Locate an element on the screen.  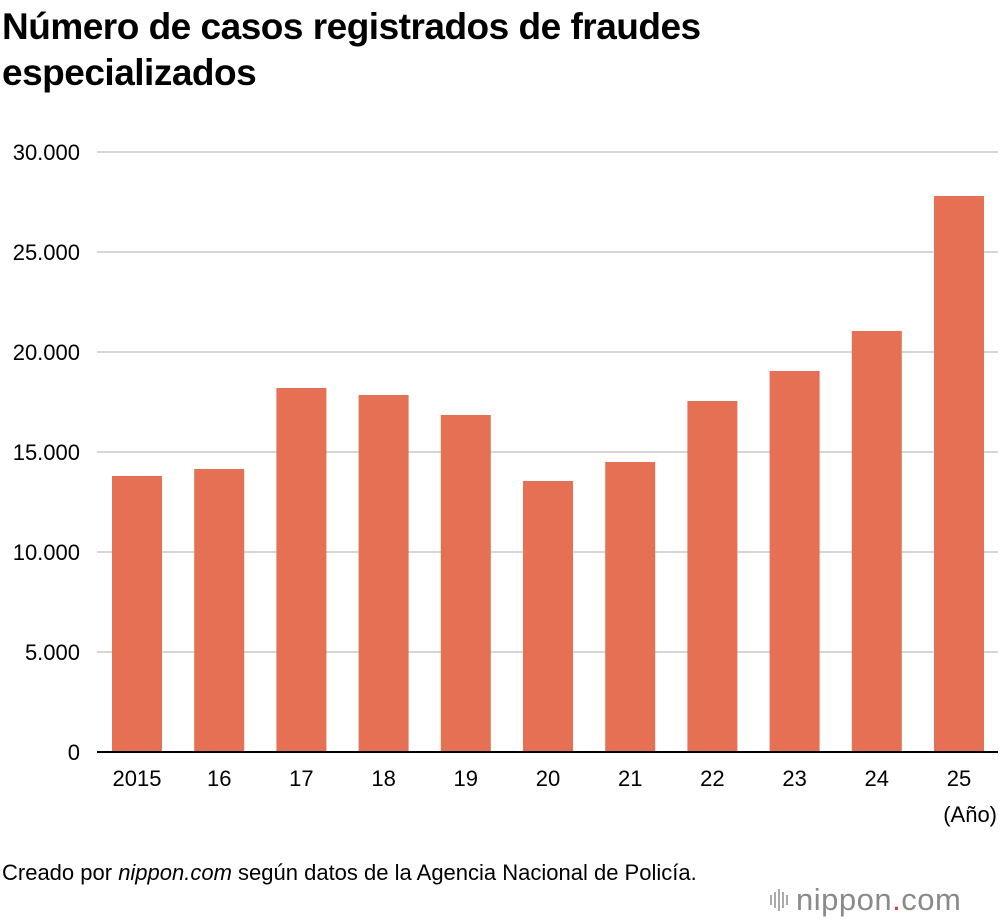
y-axis-ticks: 0 5.000 10.000 15.000 20.000 25.000 30.000 is located at coordinates (46, 452).